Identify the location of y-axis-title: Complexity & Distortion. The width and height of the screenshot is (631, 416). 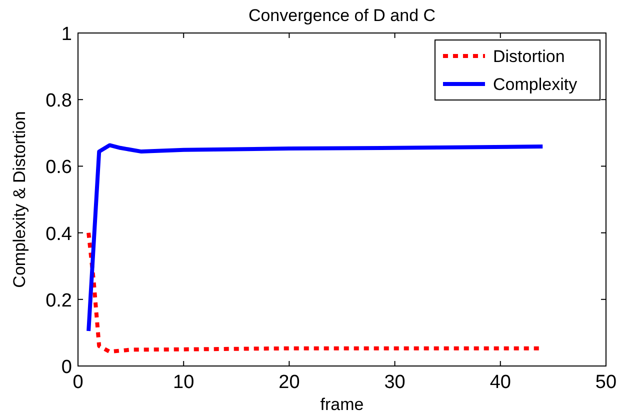
(19, 199).